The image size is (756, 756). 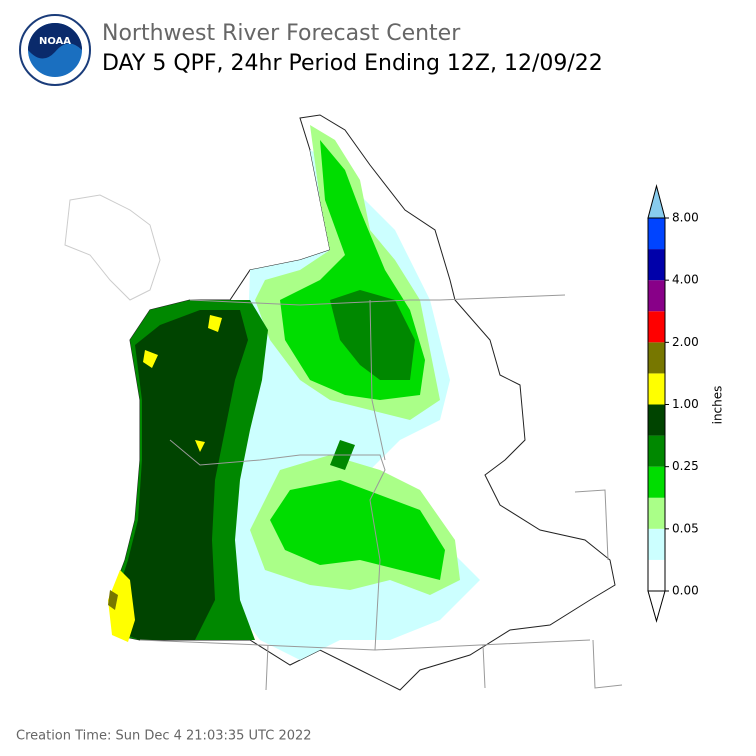 What do you see at coordinates (685, 280) in the screenshot?
I see `colorbar-tick-label: 4.00` at bounding box center [685, 280].